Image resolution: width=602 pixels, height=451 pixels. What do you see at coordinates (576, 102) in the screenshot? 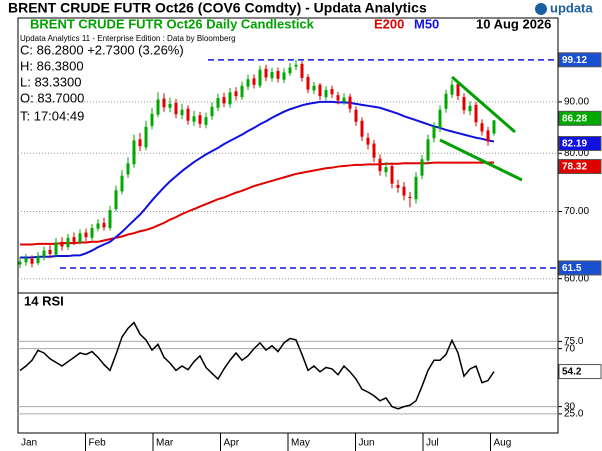
I see `y-tick-label: 90.00` at bounding box center [576, 102].